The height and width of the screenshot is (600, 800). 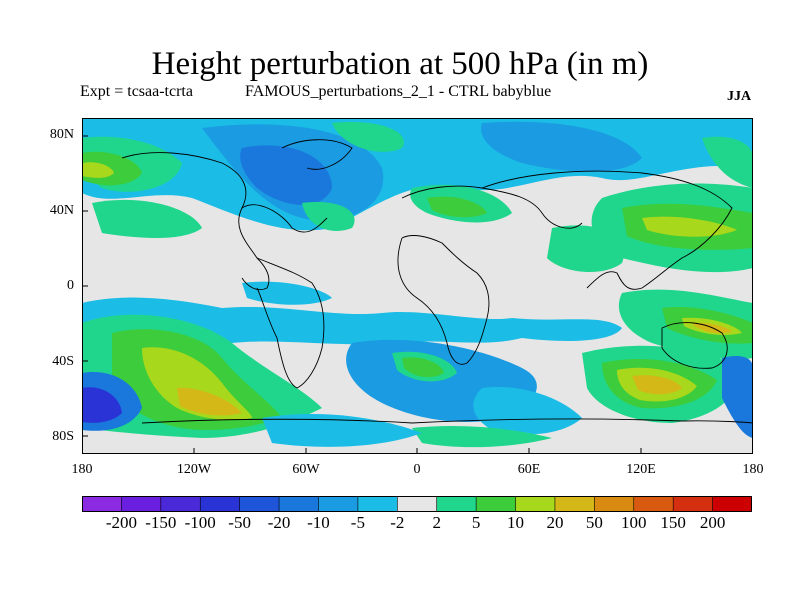 What do you see at coordinates (641, 469) in the screenshot?
I see `lon-tick-label: 120E` at bounding box center [641, 469].